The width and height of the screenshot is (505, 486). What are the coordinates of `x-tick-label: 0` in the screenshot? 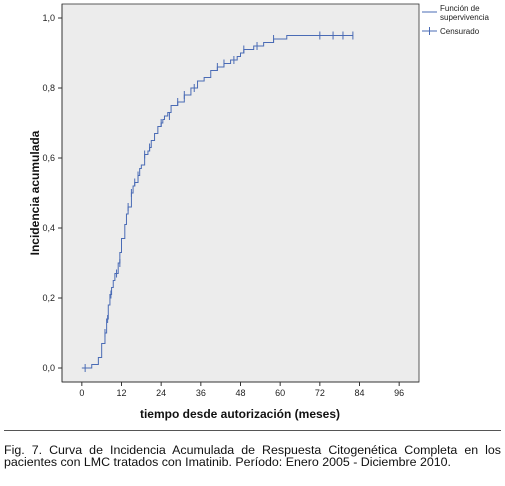 It's located at (81, 393).